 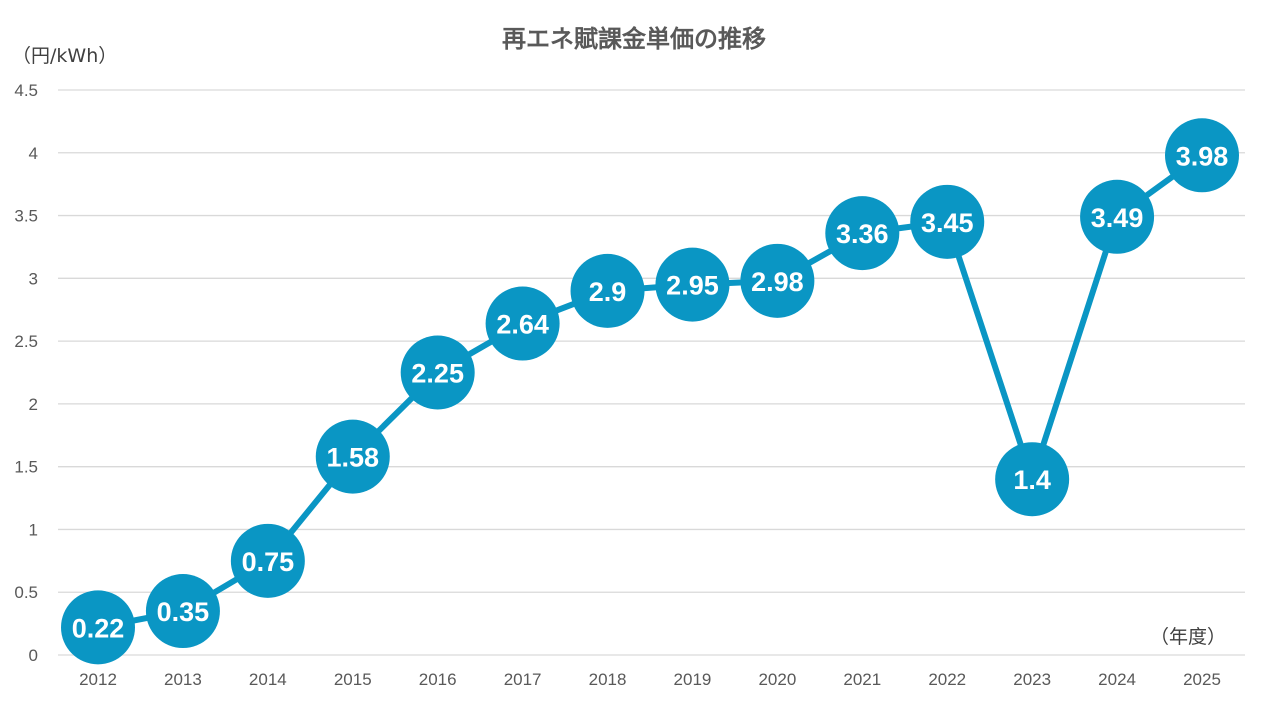 I want to click on x-axis-unit-label: （年度）, so click(x=1188, y=637).